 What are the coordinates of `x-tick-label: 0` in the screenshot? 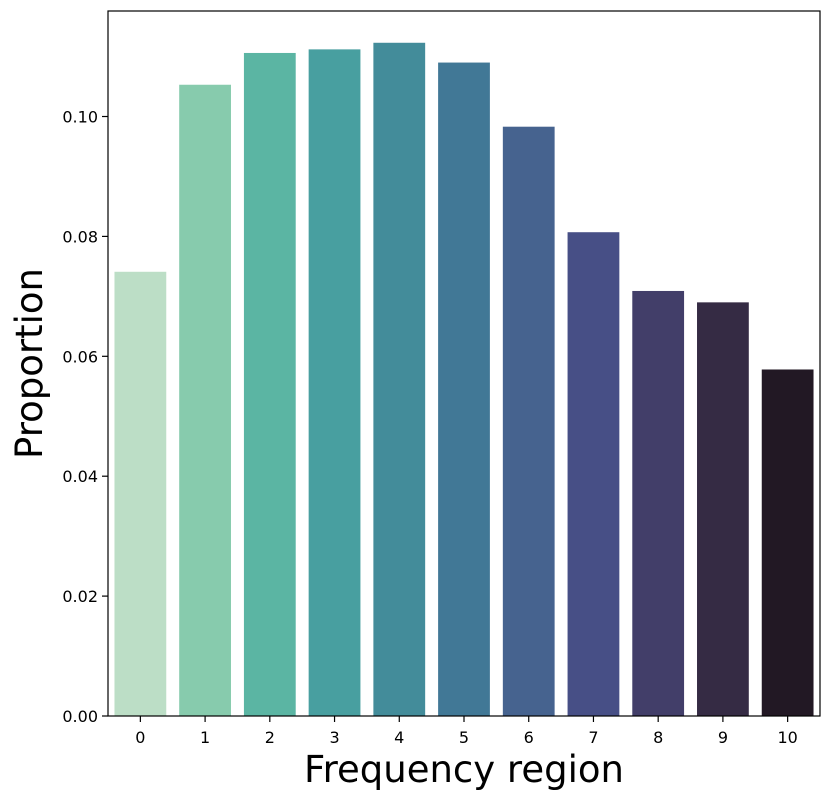 It's located at (140, 737).